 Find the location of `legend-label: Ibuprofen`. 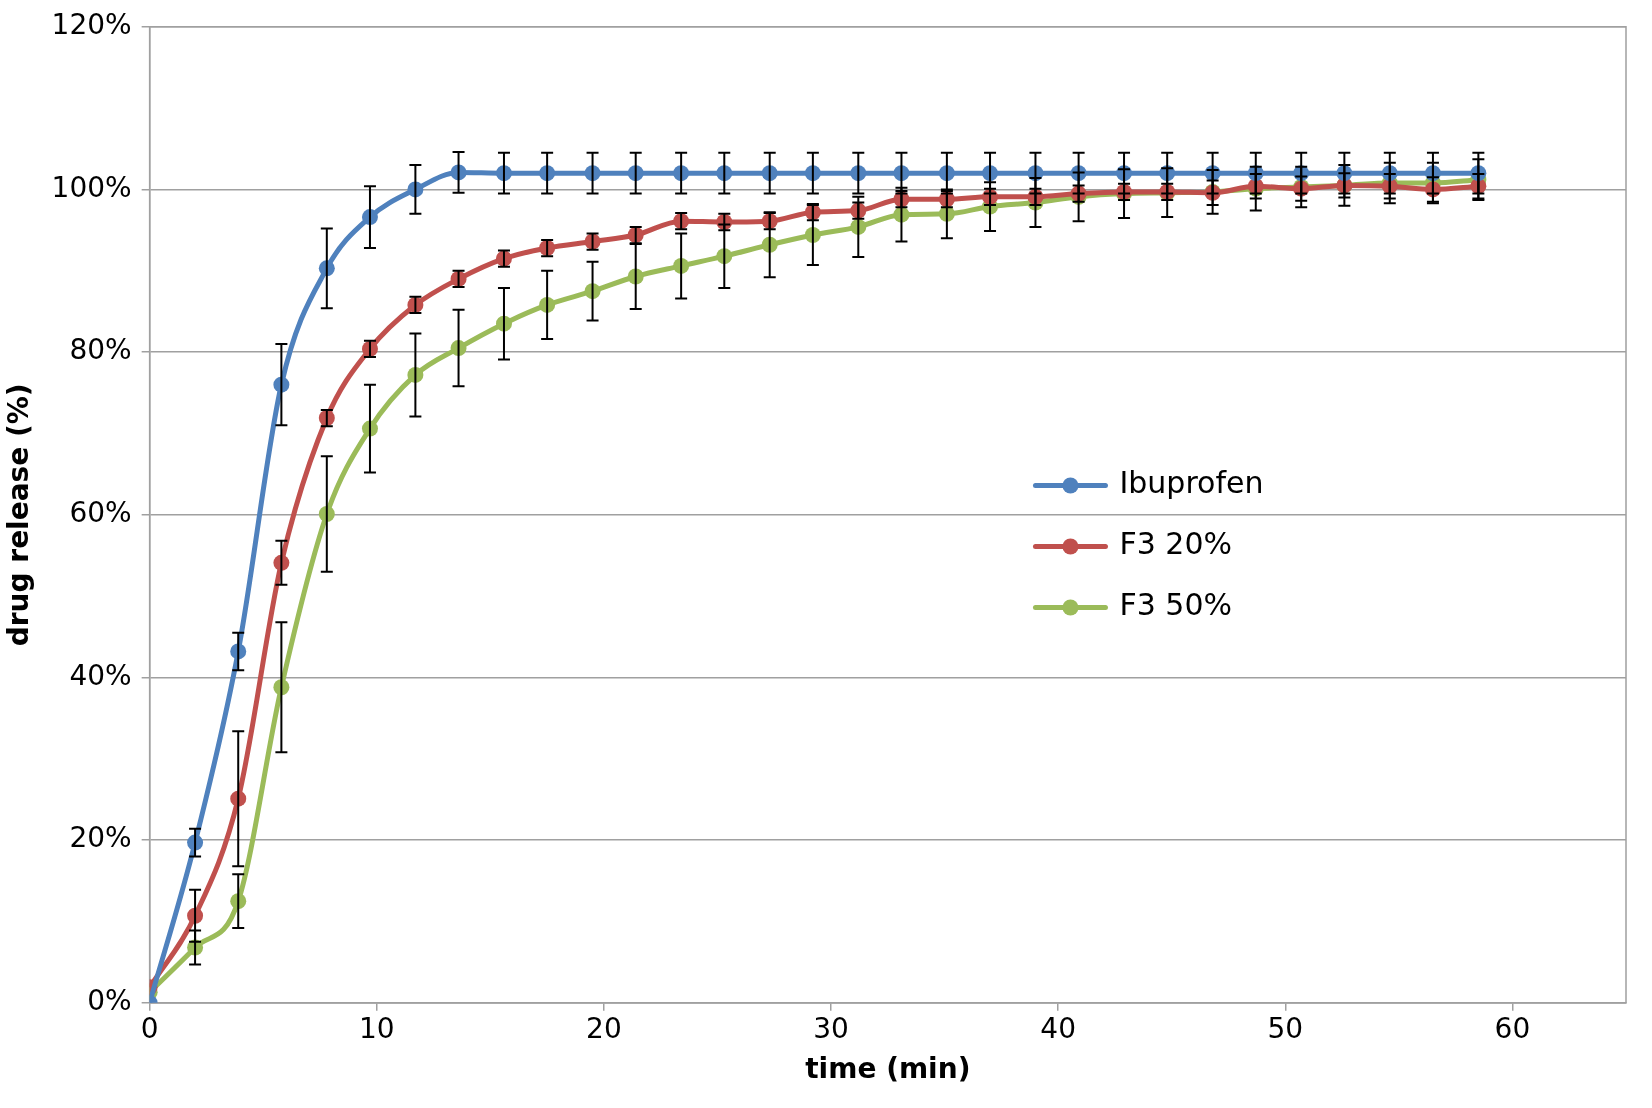

legend-label: Ibuprofen is located at coordinates (1191, 483).